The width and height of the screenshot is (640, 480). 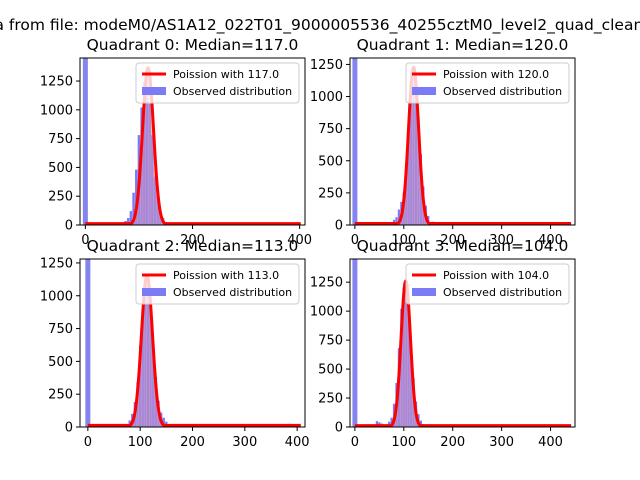 I want to click on legend: Poission with 120.0 Observed distribution, so click(x=487, y=83).